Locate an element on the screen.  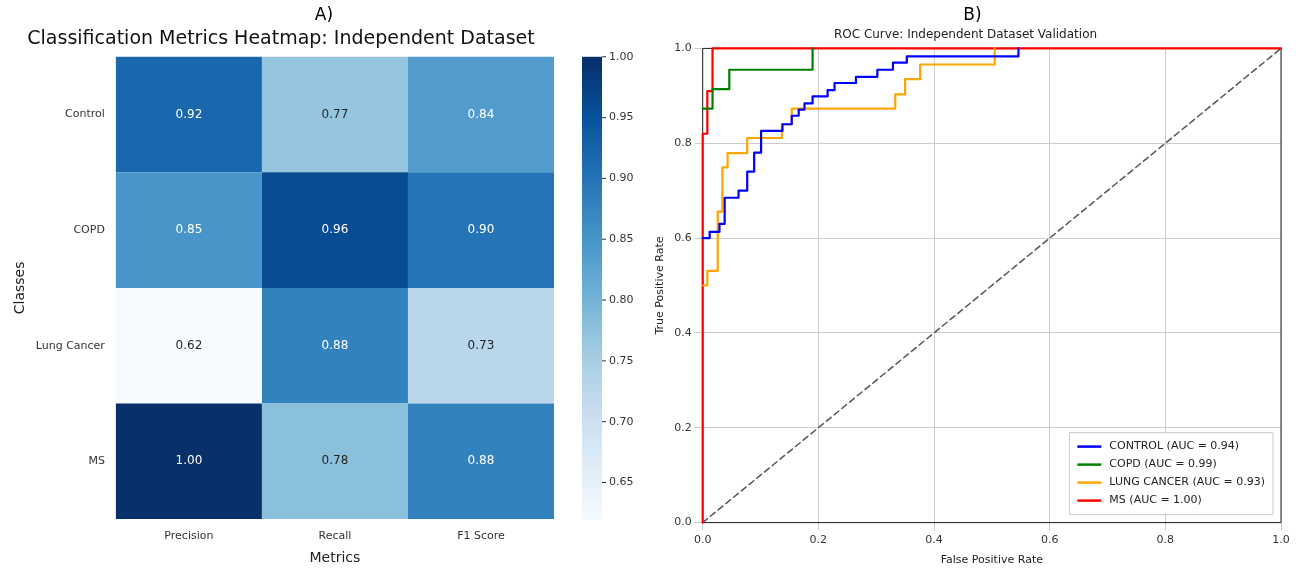
x-tick-label: 0.6 is located at coordinates (1049, 540).